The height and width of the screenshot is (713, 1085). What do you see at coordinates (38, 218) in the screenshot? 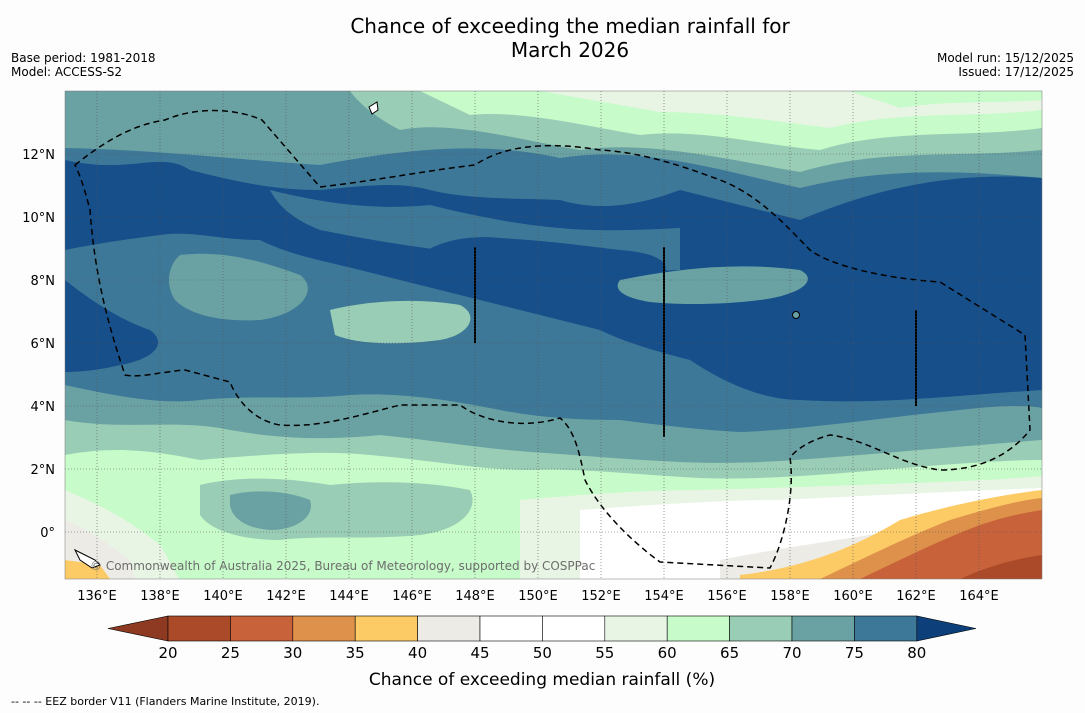
I see `lat-label: 10°N` at bounding box center [38, 218].